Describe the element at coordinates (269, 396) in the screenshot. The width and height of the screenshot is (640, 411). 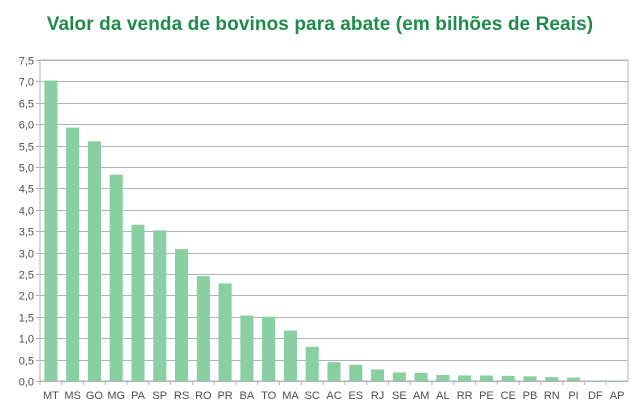
I see `x-tick-label: TO` at that location.